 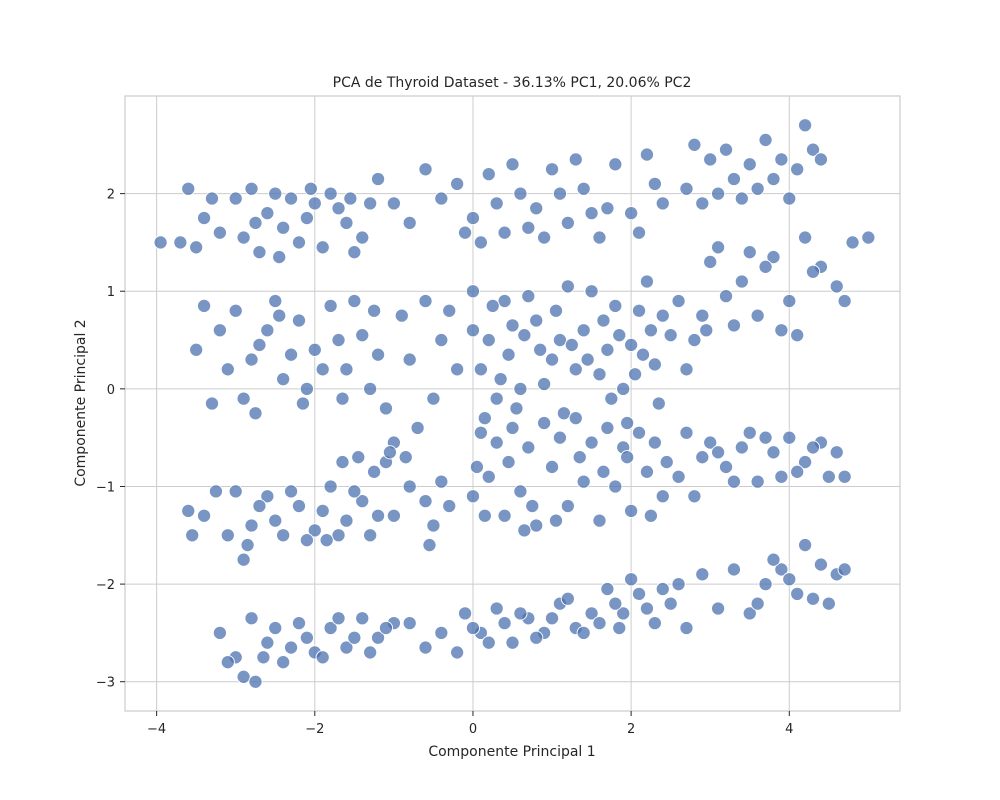 What do you see at coordinates (105, 585) in the screenshot?
I see `y-tick-label: −2` at bounding box center [105, 585].